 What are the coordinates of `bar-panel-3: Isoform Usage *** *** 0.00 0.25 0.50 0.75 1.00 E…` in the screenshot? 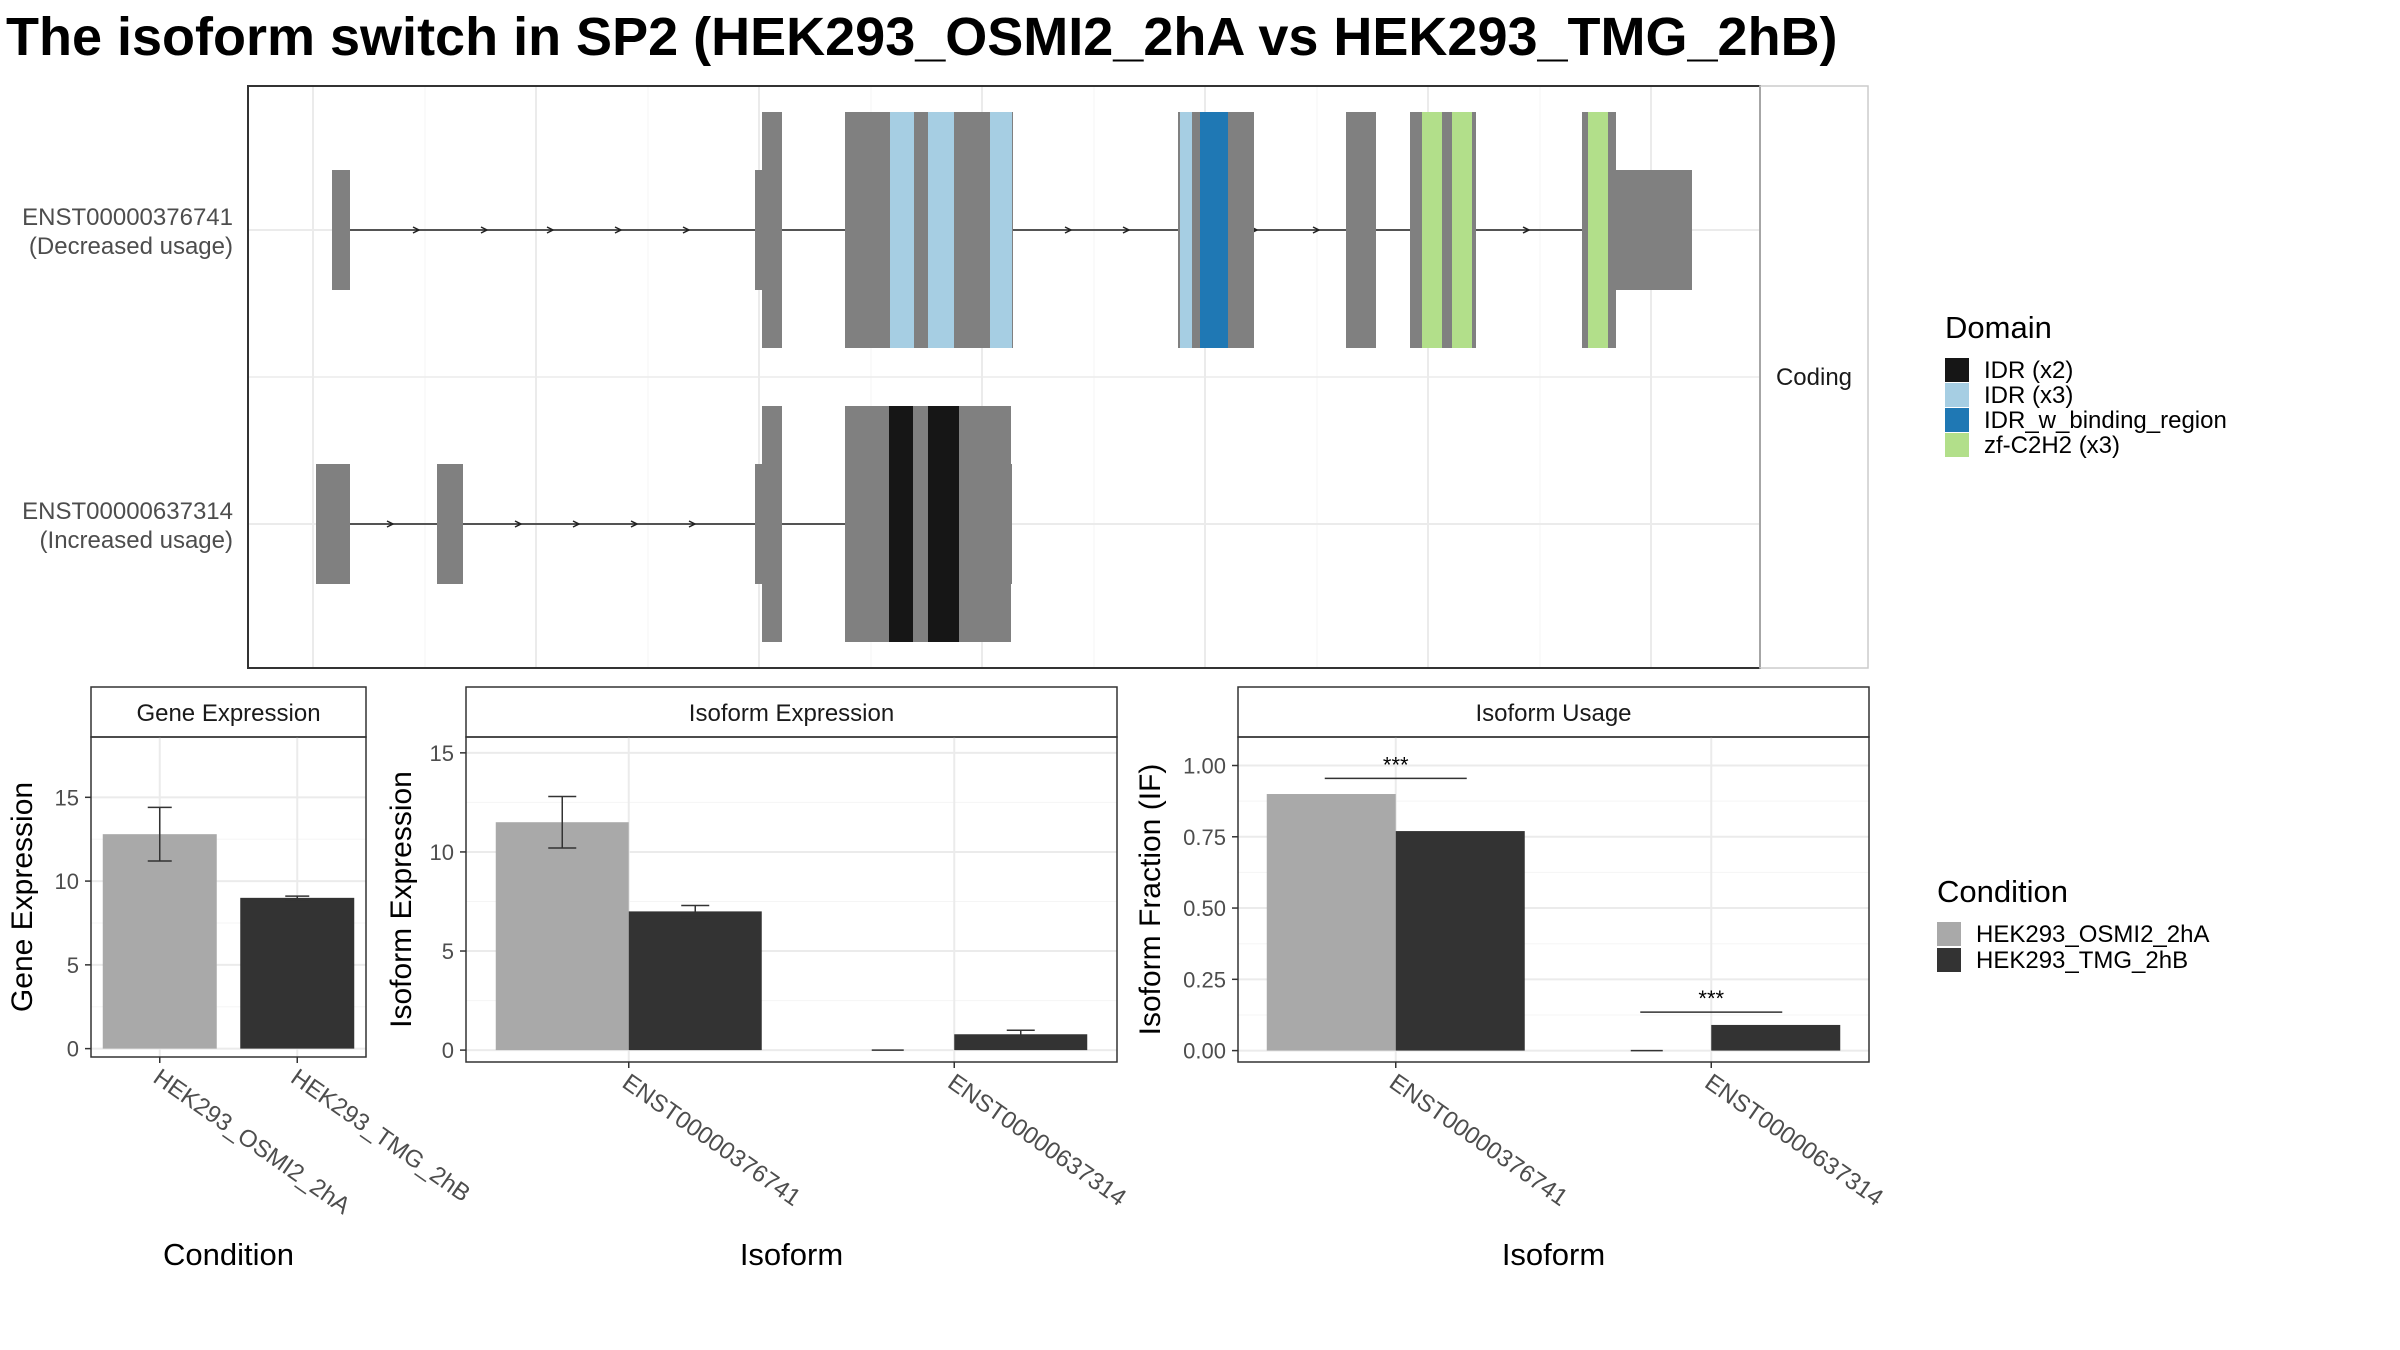 It's located at (1511, 979).